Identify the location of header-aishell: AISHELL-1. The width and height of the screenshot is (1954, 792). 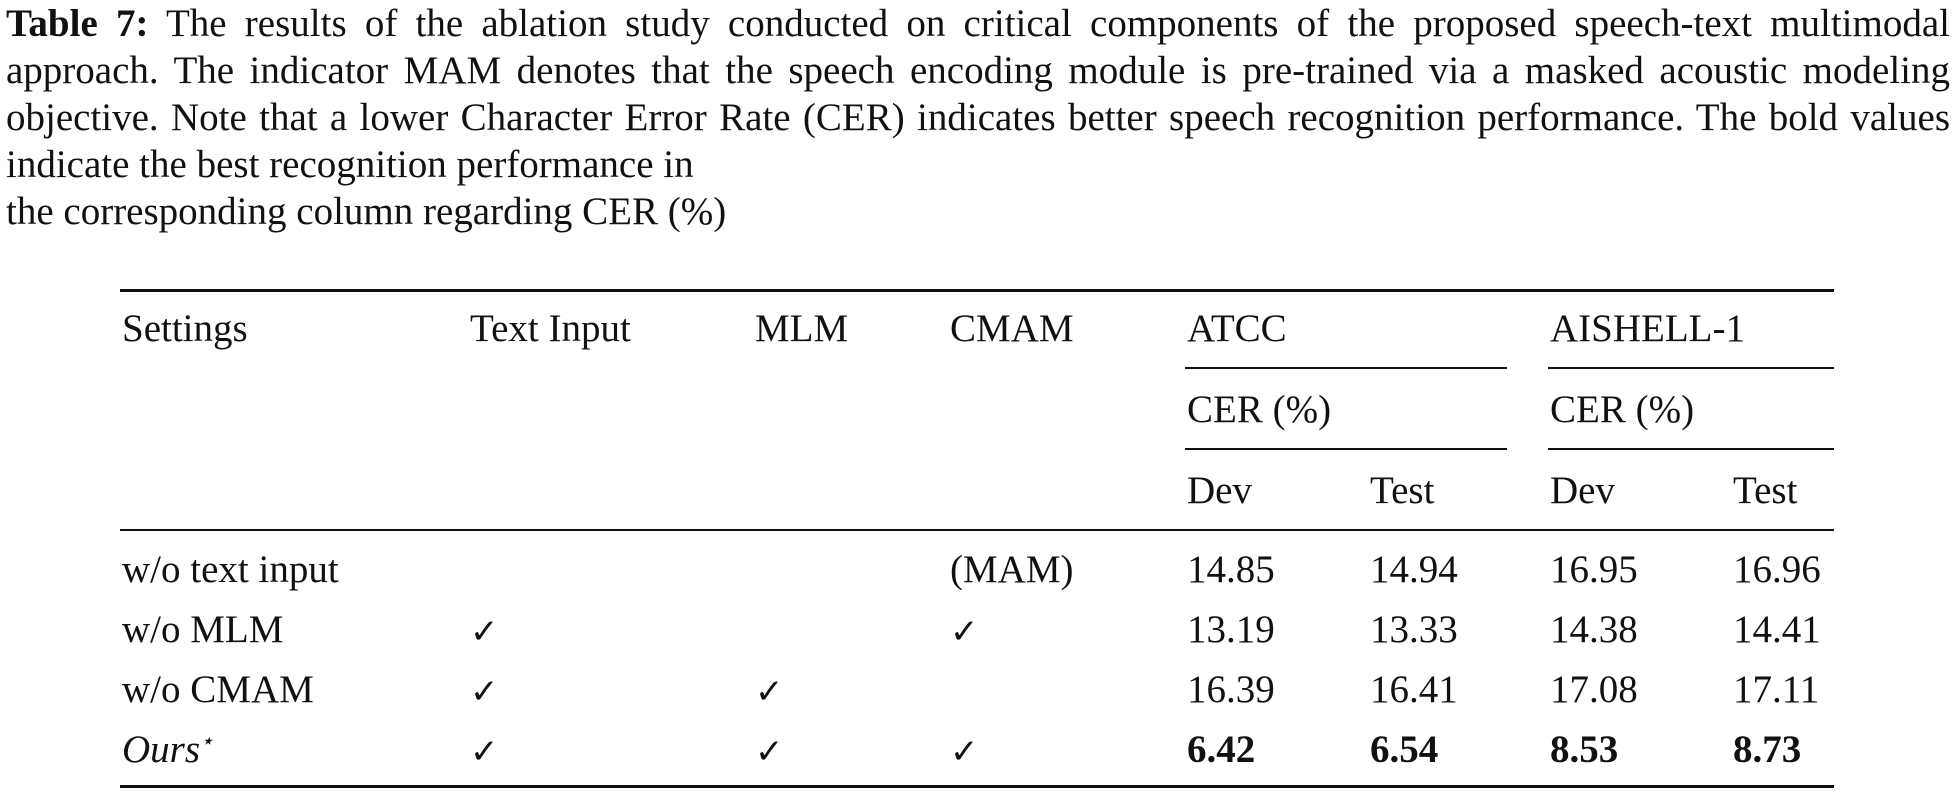
(1647, 328).